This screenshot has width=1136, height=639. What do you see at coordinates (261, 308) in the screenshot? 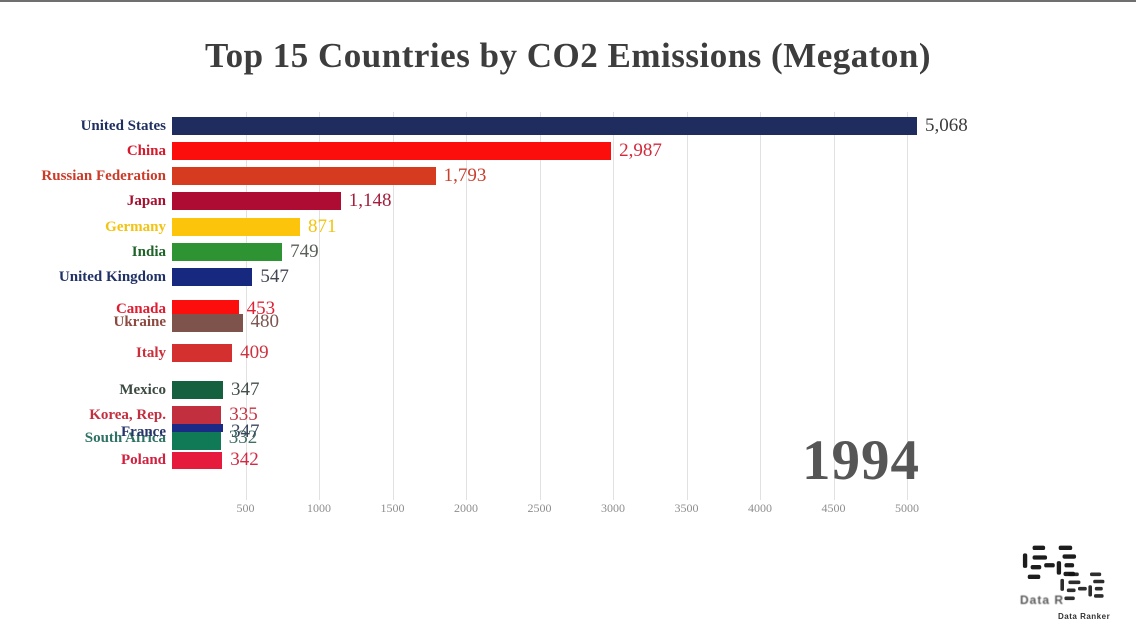
I see `value-label: 453` at bounding box center [261, 308].